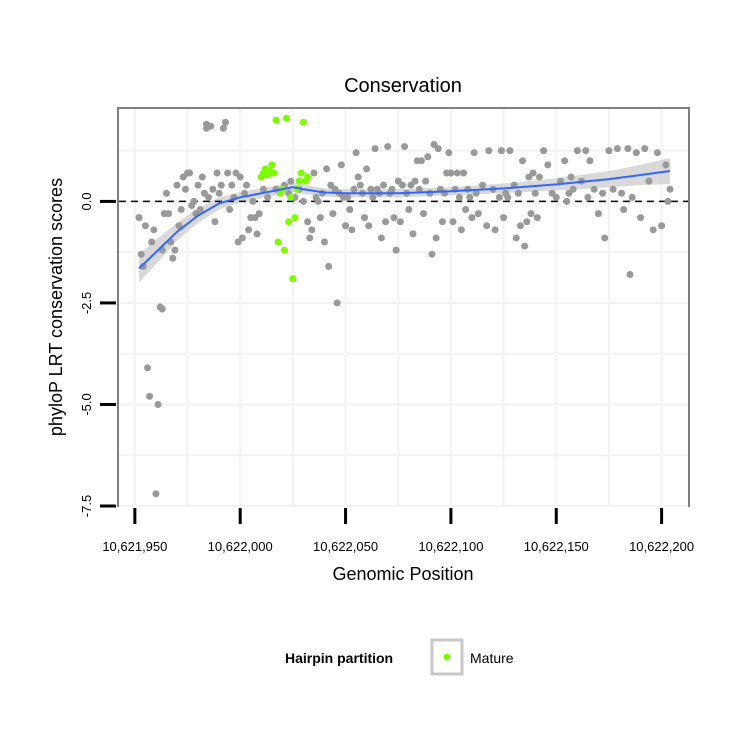  I want to click on y-tick-label: -7.5, so click(86, 506).